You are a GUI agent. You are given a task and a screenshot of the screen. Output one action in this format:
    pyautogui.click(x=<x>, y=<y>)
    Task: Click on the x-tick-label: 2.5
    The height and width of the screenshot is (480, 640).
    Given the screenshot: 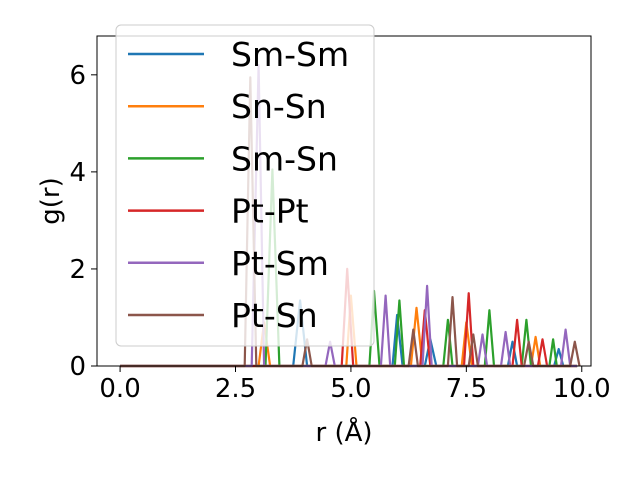 What is the action you would take?
    pyautogui.click(x=235, y=389)
    